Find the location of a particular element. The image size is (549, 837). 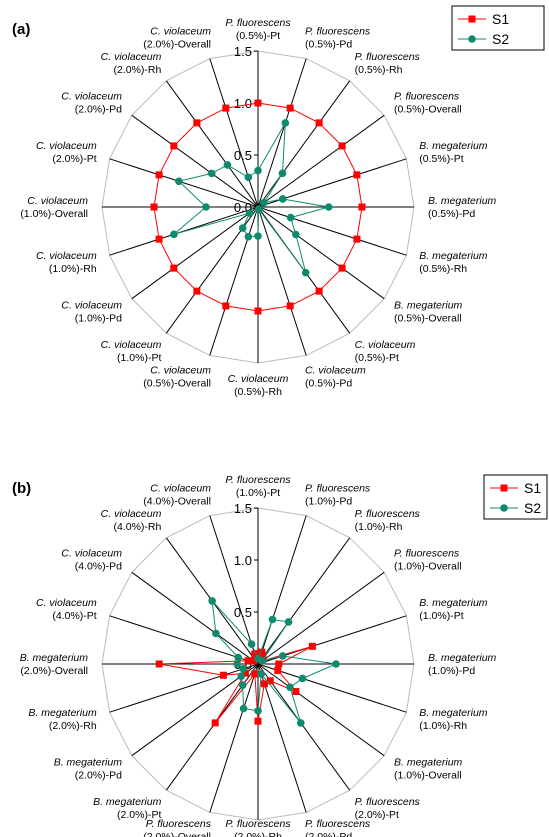

category-label: B. megaterium(2.0%)-Rh is located at coordinates (62, 719).